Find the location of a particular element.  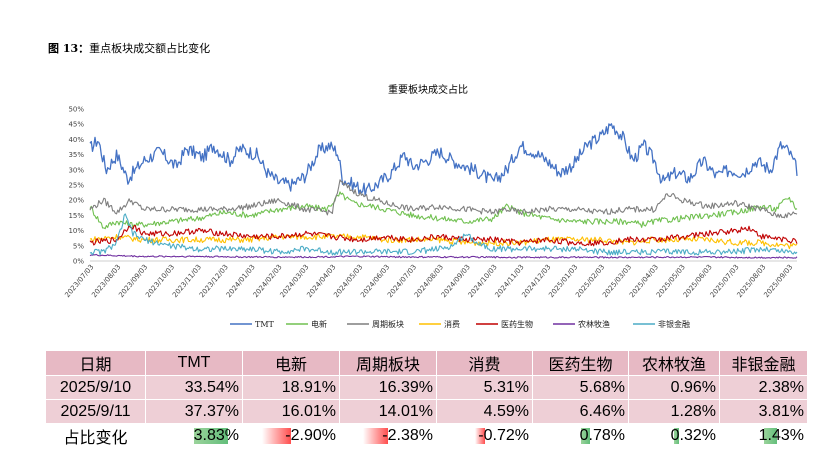

table-header-cell: 日期 is located at coordinates (95, 363).